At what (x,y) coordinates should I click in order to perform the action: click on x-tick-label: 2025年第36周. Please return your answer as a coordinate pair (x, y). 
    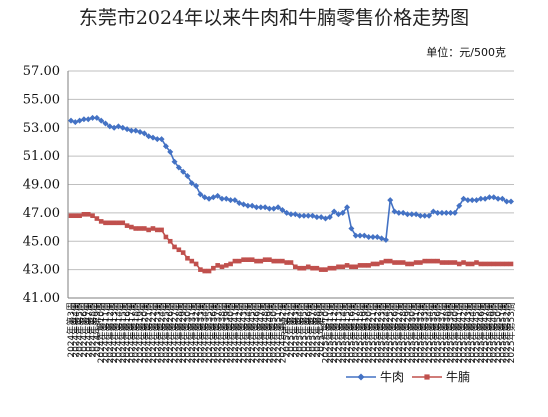
    Looking at the image, I should click on (438, 332).